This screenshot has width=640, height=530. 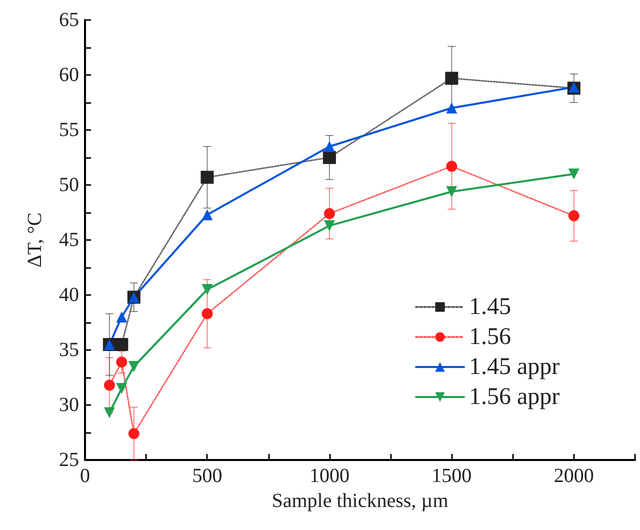 I want to click on x-tick-label: 500, so click(x=207, y=476).